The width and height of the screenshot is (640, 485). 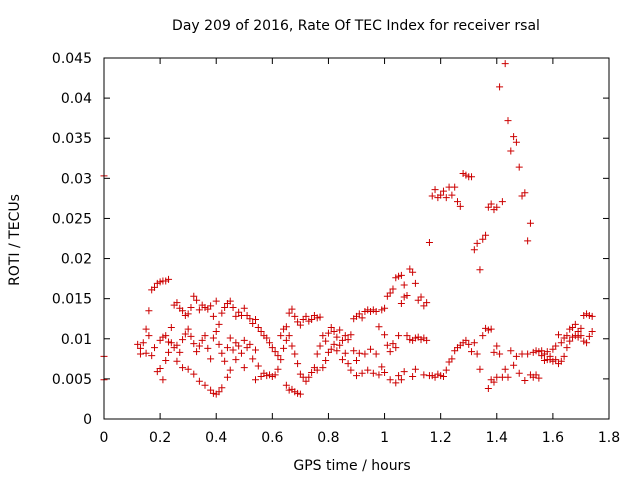 What do you see at coordinates (72, 219) in the screenshot?
I see `y-tick-label: 0.025` at bounding box center [72, 219].